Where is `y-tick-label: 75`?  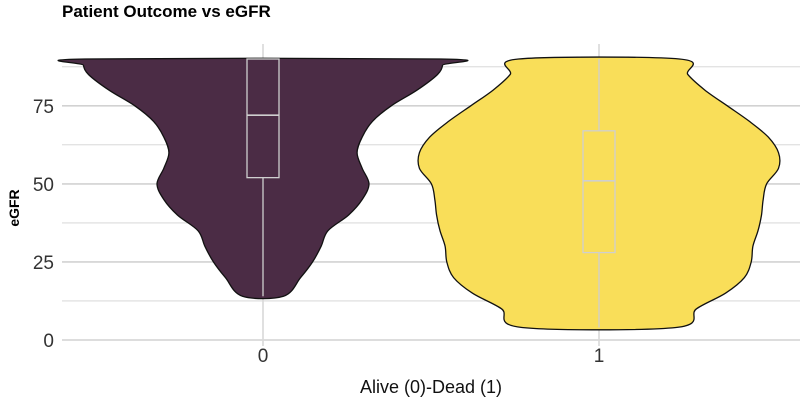
y-tick-label: 75 is located at coordinates (43, 107).